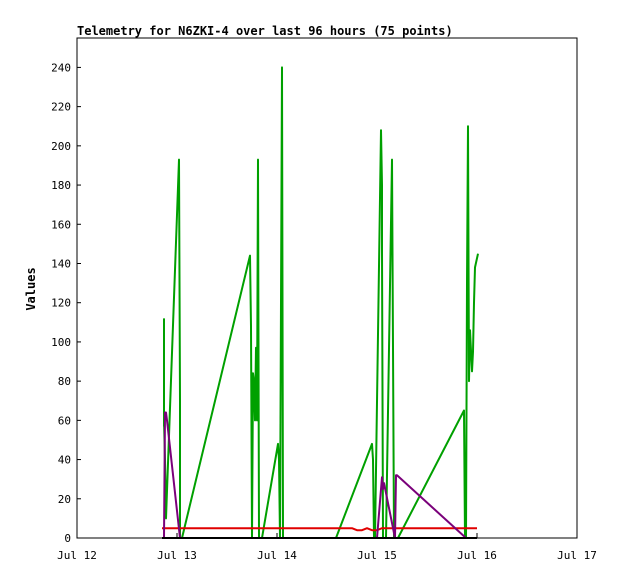  Describe the element at coordinates (277, 555) in the screenshot. I see `x-tick-label: Jul 14` at that location.